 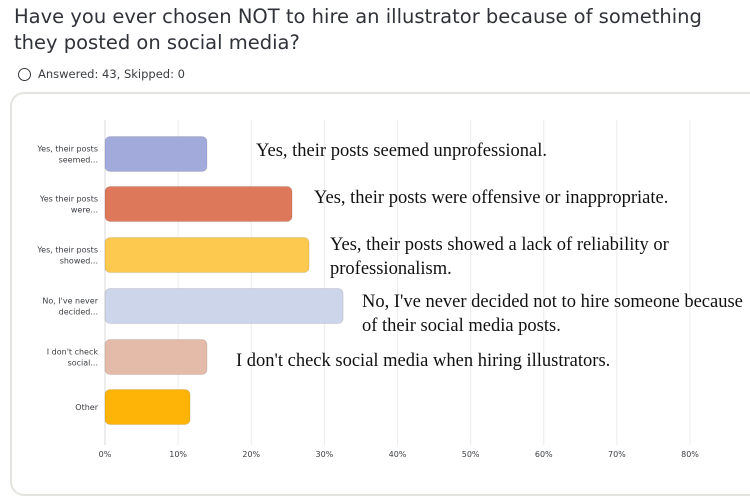 I want to click on x-tick-label: 20%, so click(x=251, y=454).